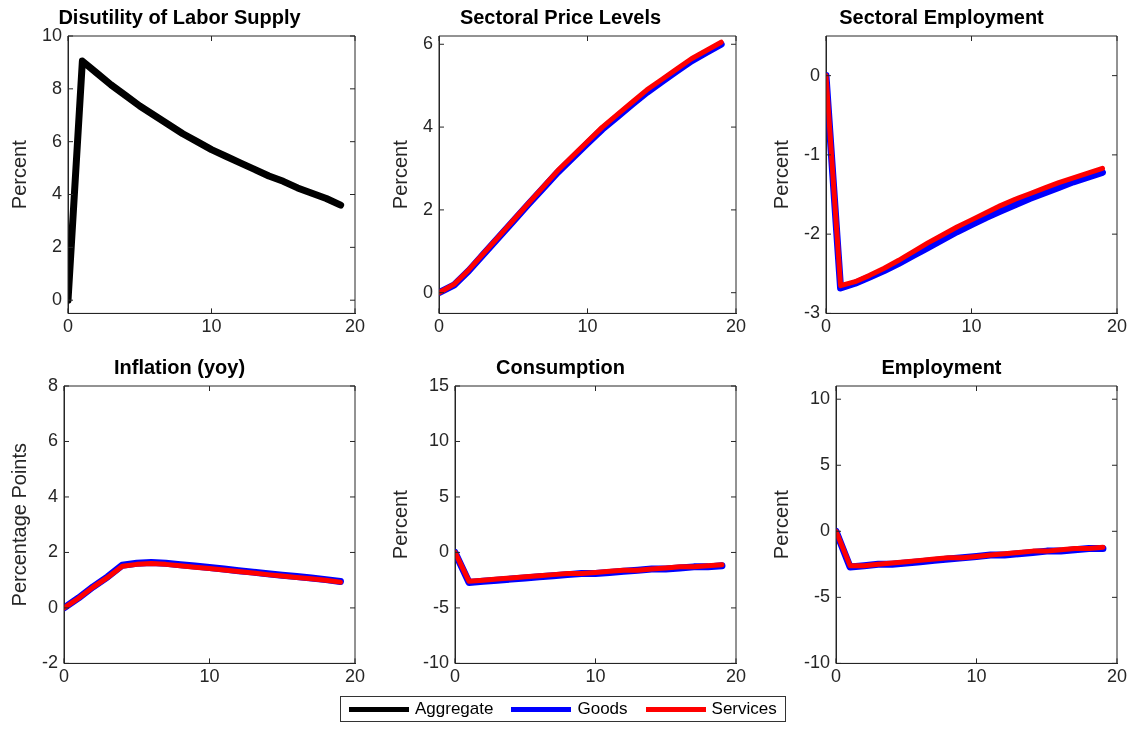 The height and width of the screenshot is (729, 1143). Describe the element at coordinates (439, 384) in the screenshot. I see `y-tick-label: 15` at that location.